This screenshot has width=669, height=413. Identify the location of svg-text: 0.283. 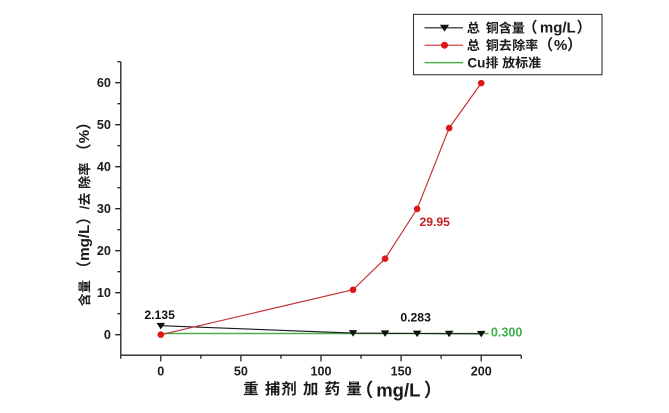
(415, 318).